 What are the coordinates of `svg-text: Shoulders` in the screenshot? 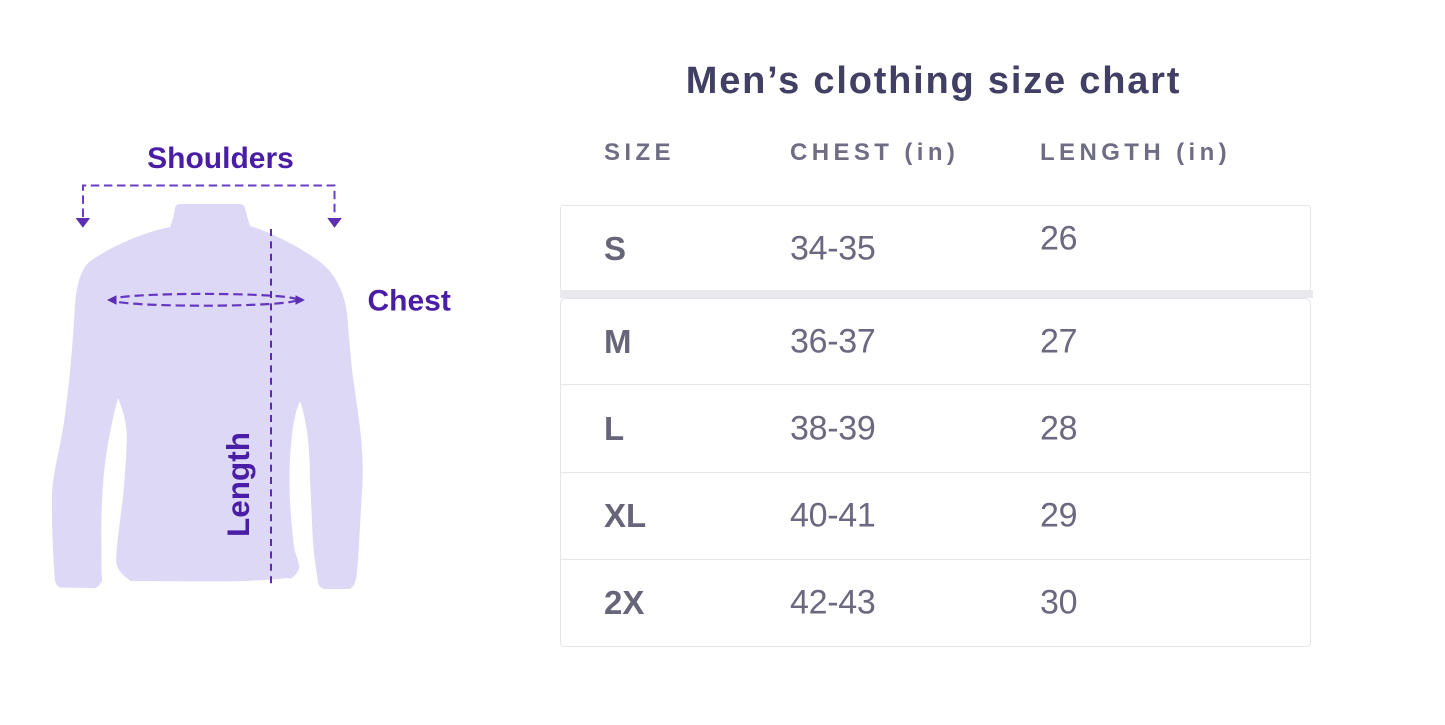 It's located at (220, 158).